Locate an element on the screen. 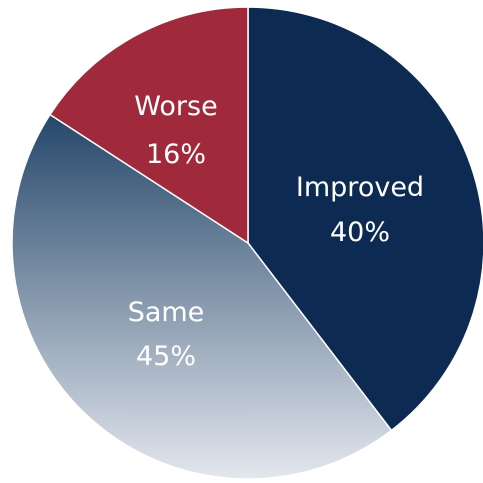 The width and height of the screenshot is (483, 483). slice-label-improved: Improved 40% is located at coordinates (360, 210).